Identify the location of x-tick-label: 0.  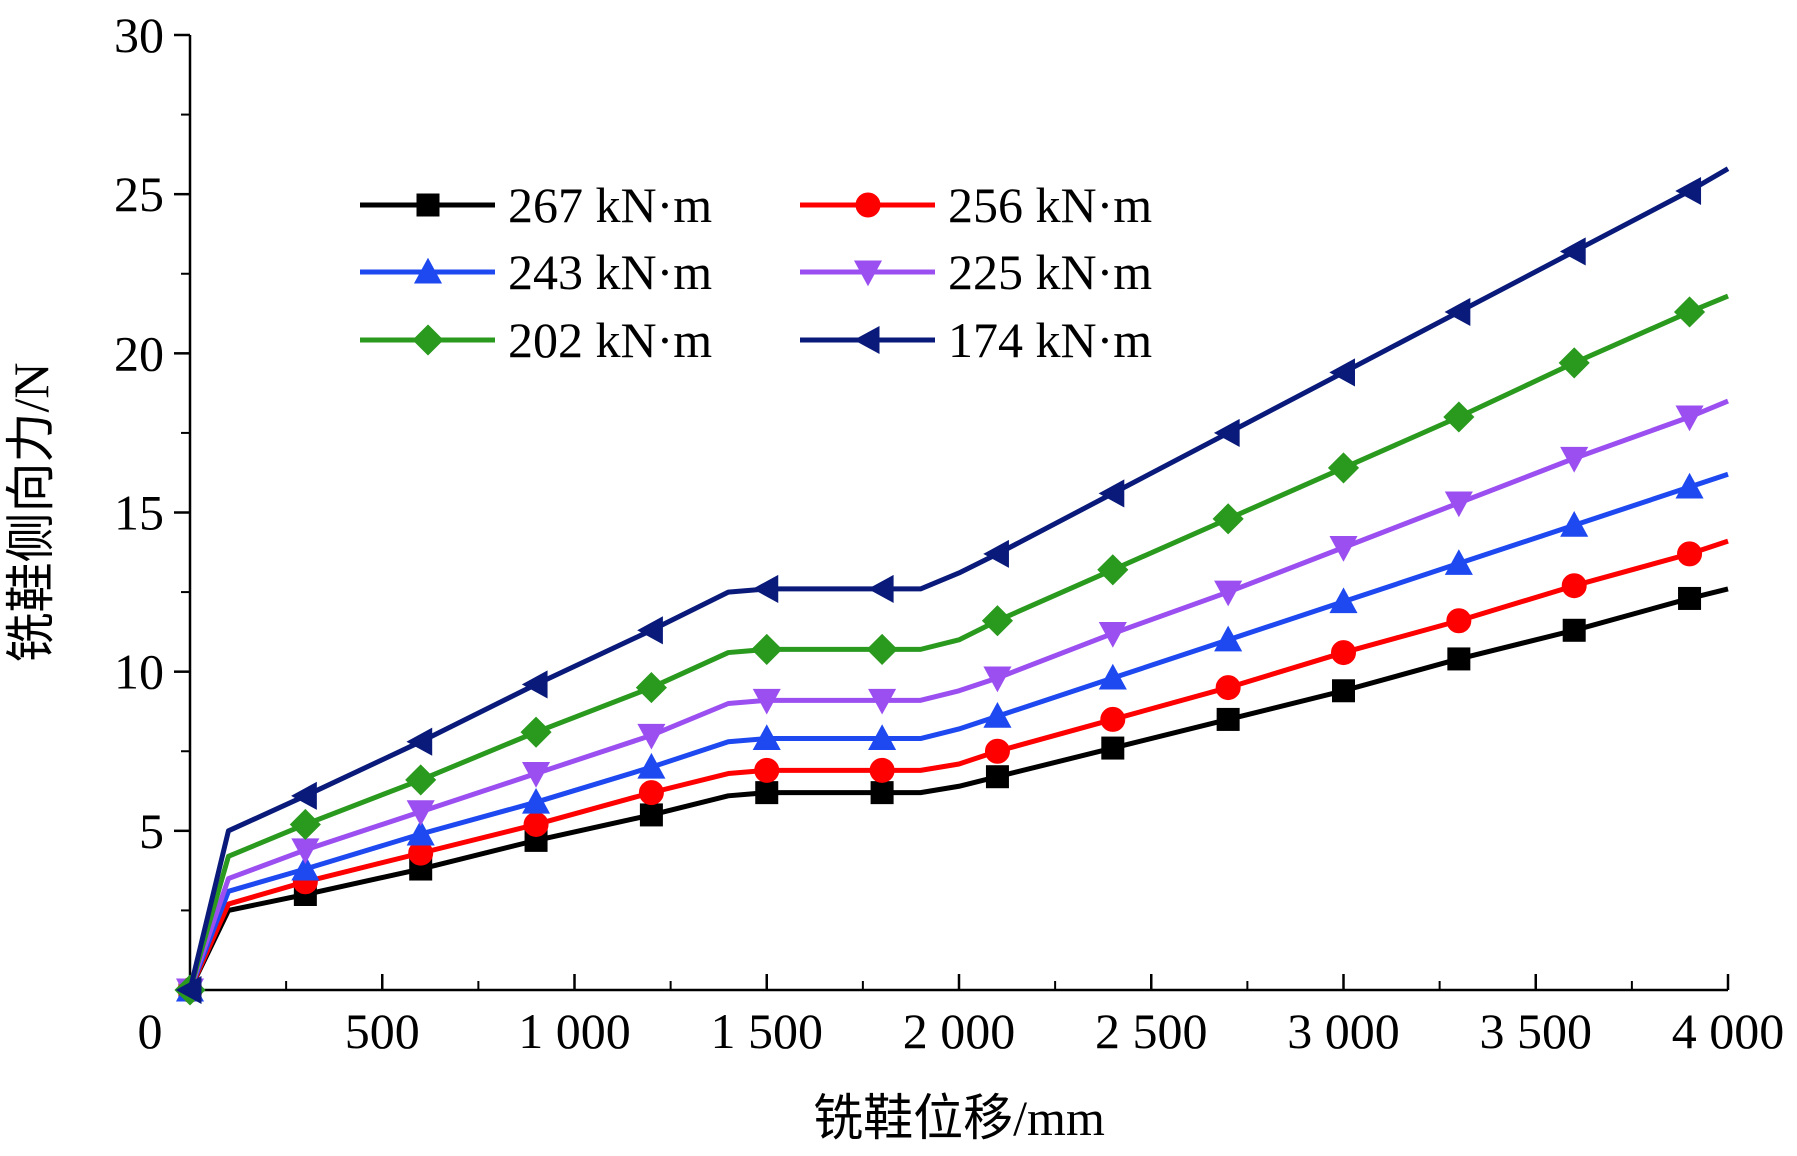
(150, 1031).